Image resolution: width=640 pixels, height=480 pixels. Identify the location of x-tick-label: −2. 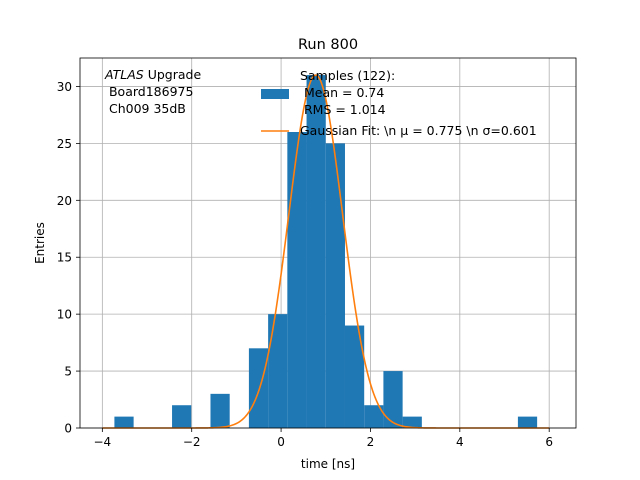
(192, 442).